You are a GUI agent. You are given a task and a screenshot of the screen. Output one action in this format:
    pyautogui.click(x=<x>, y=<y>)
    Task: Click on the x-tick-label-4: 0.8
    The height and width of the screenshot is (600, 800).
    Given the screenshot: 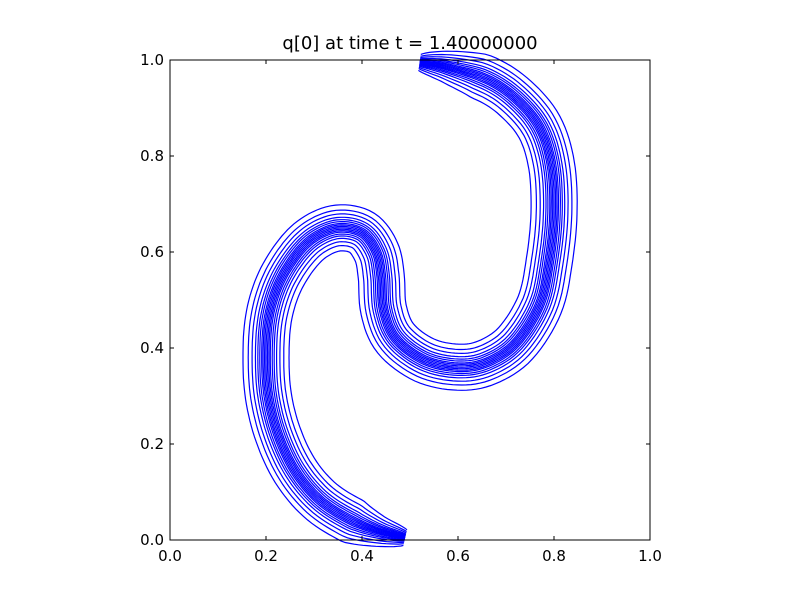 What is the action you would take?
    pyautogui.click(x=554, y=556)
    